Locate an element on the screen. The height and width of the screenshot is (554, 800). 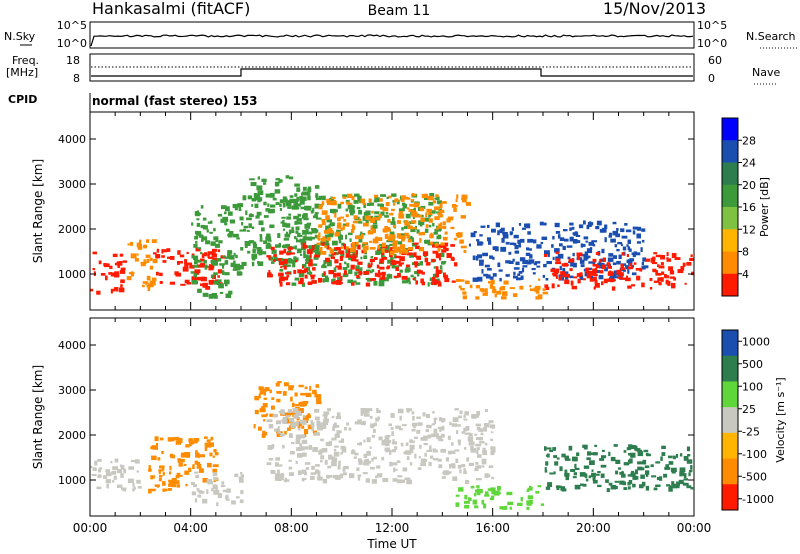
colorbar-tick-label: -25 is located at coordinates (751, 431).